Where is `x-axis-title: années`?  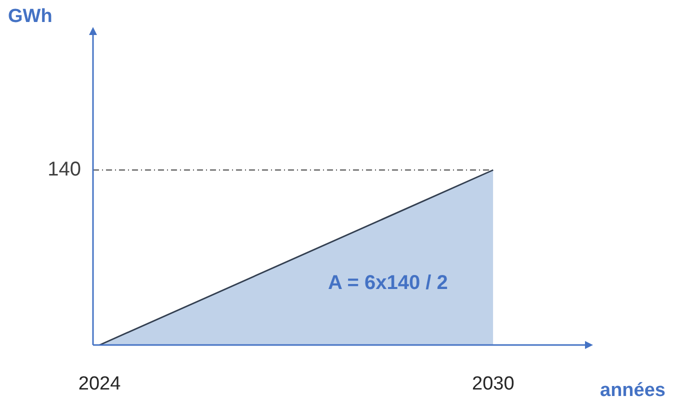 x-axis-title: années is located at coordinates (633, 391).